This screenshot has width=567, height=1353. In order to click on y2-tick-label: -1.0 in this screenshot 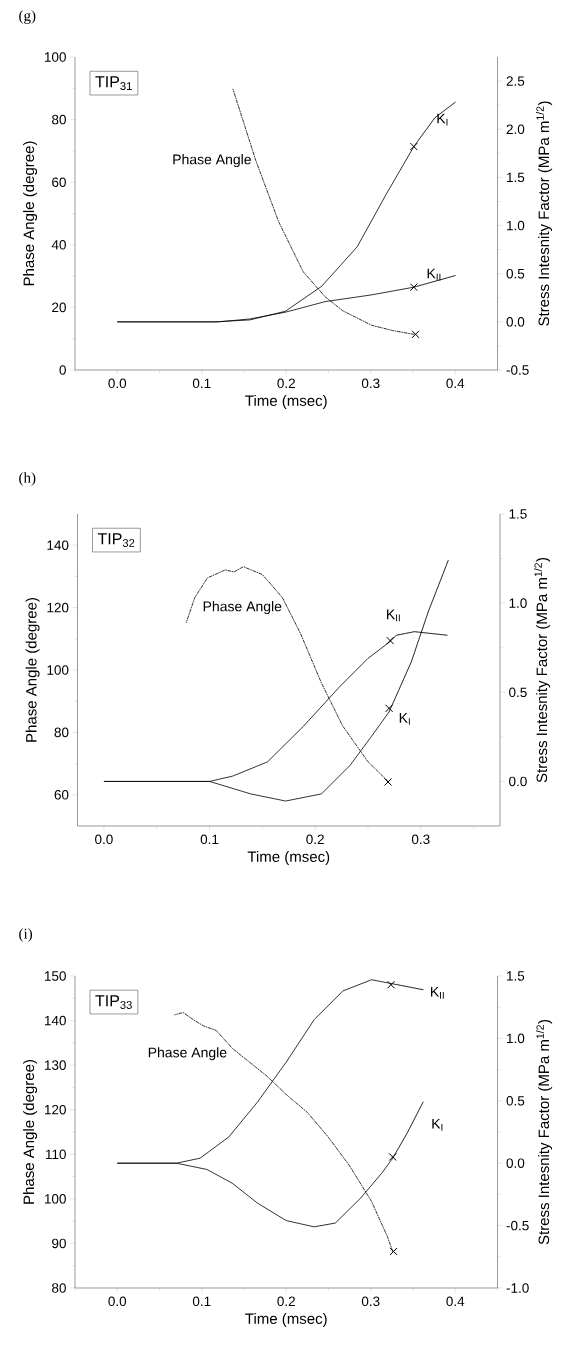, I will do `click(517, 1288)`.